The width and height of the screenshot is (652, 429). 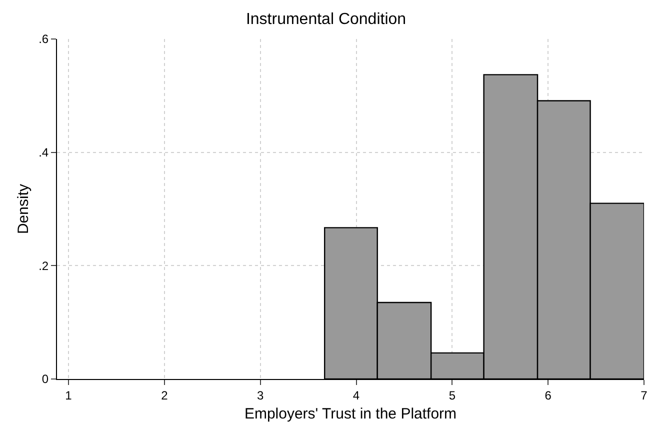 I want to click on y-tick-label: .2, so click(x=43, y=265).